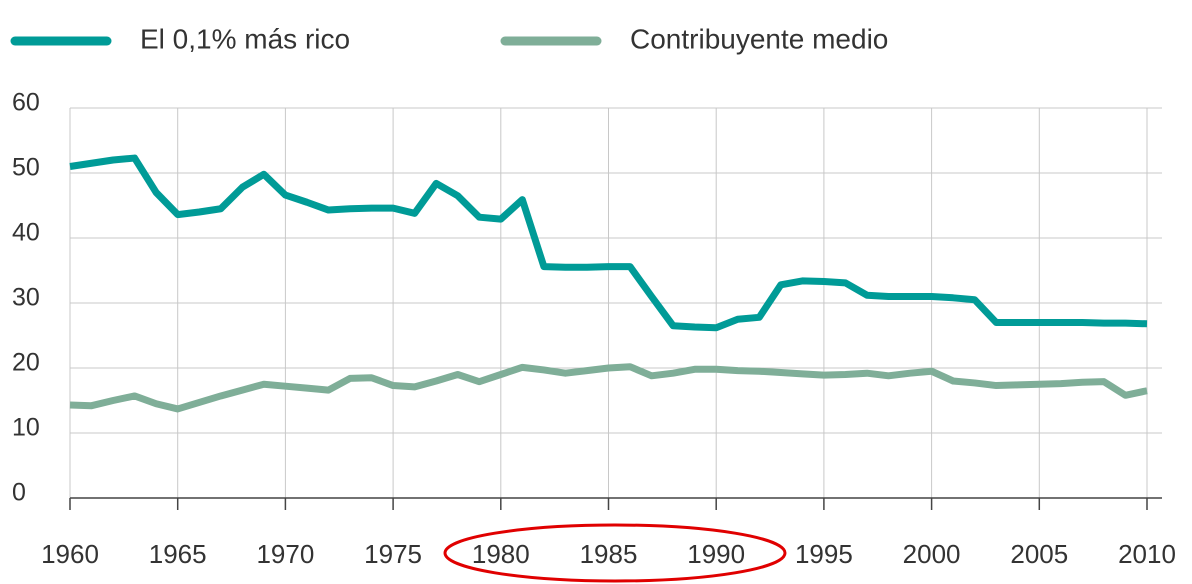 The width and height of the screenshot is (1192, 584). Describe the element at coordinates (759, 38) in the screenshot. I see `legend-label: Contribuyente medio` at that location.